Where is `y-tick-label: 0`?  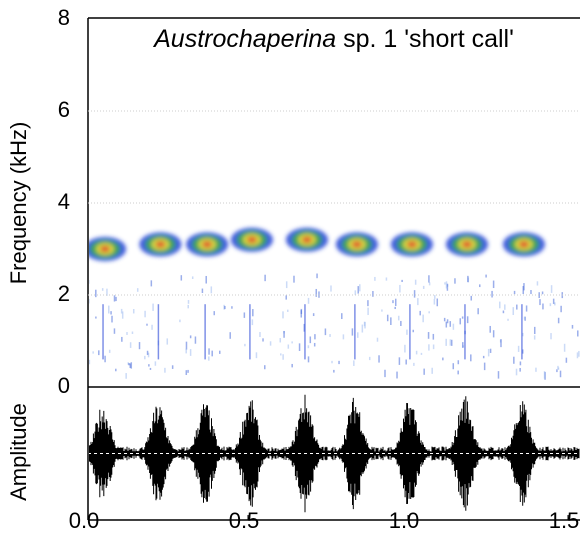
y-tick-label: 0 is located at coordinates (64, 385).